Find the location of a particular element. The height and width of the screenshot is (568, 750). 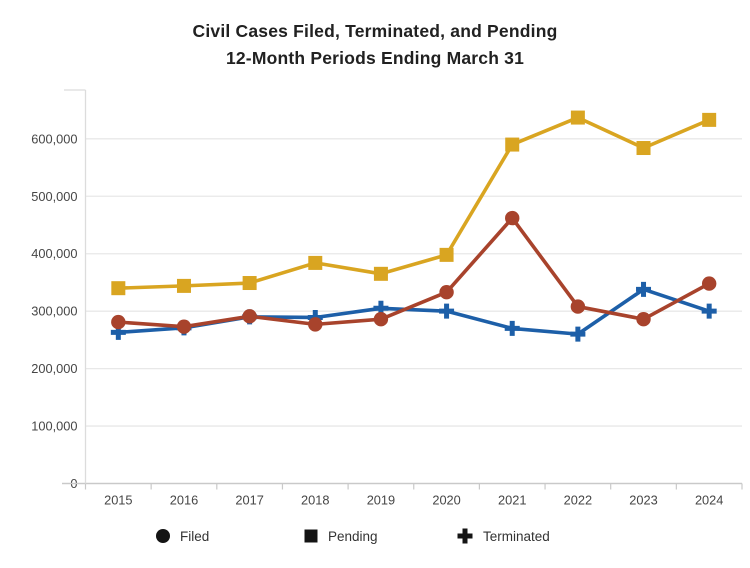

x-axis-label: 2015 is located at coordinates (118, 500).